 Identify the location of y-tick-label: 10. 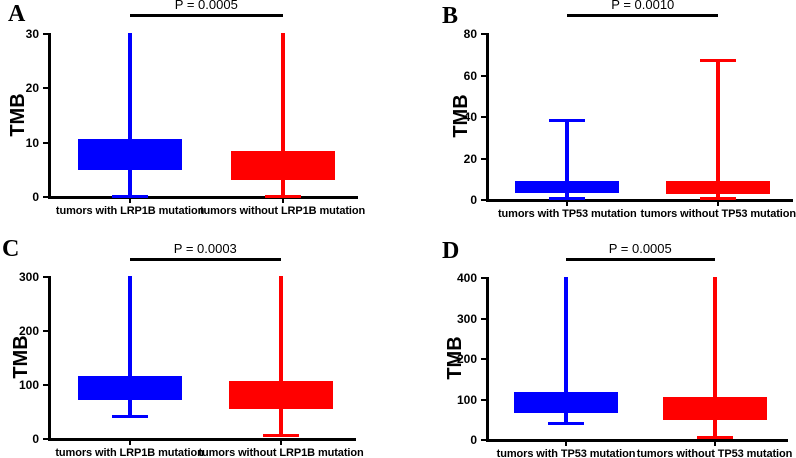
(32, 142).